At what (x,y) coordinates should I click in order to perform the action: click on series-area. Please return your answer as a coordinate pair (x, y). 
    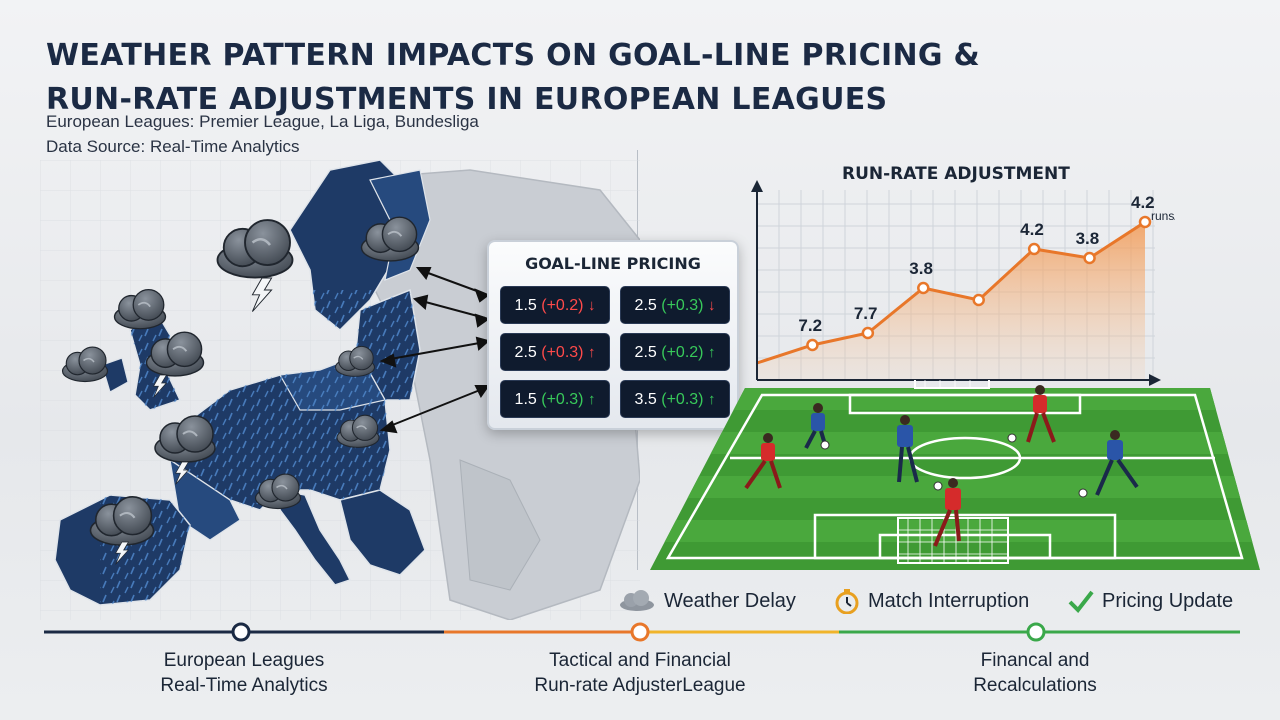
    Looking at the image, I should click on (951, 301).